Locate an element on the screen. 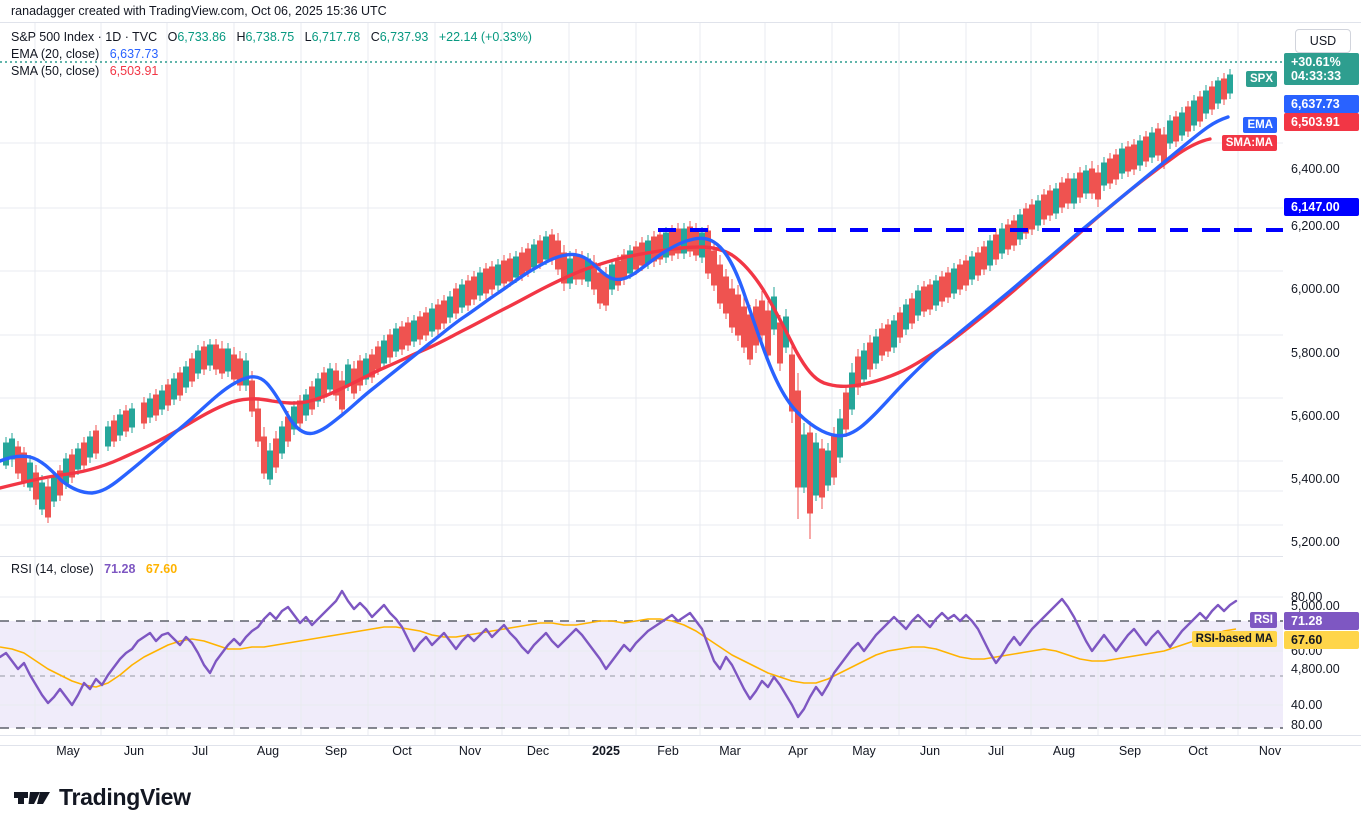 This screenshot has height=826, width=1361. attribution-divider is located at coordinates (680, 22).